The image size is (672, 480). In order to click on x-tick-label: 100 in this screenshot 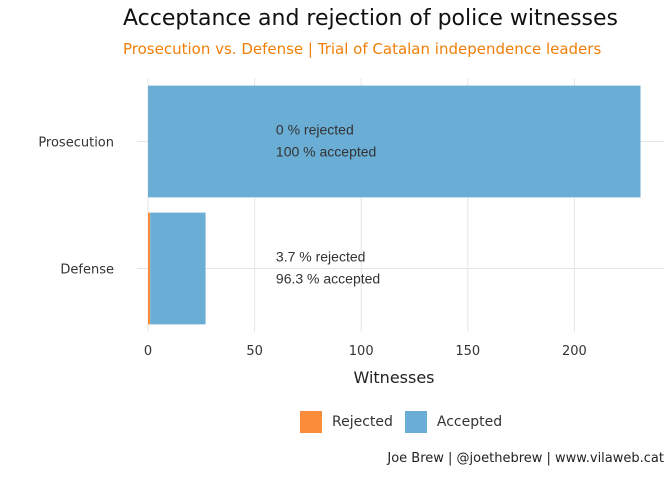, I will do `click(361, 351)`.